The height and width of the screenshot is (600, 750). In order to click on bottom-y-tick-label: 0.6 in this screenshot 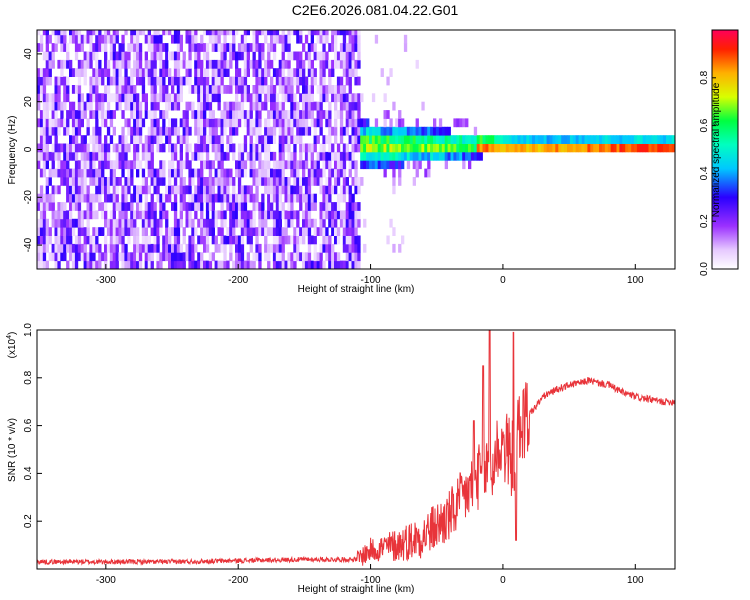, I will do `click(28, 425)`.